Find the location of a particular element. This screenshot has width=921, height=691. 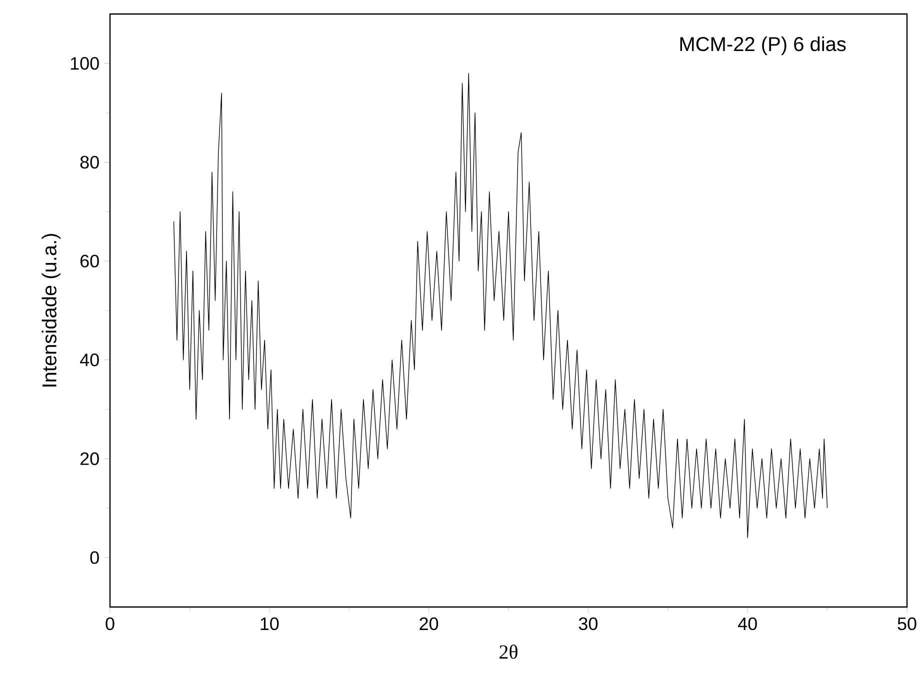

y-axis-title: Intensidade (u.a.) is located at coordinates (51, 310).